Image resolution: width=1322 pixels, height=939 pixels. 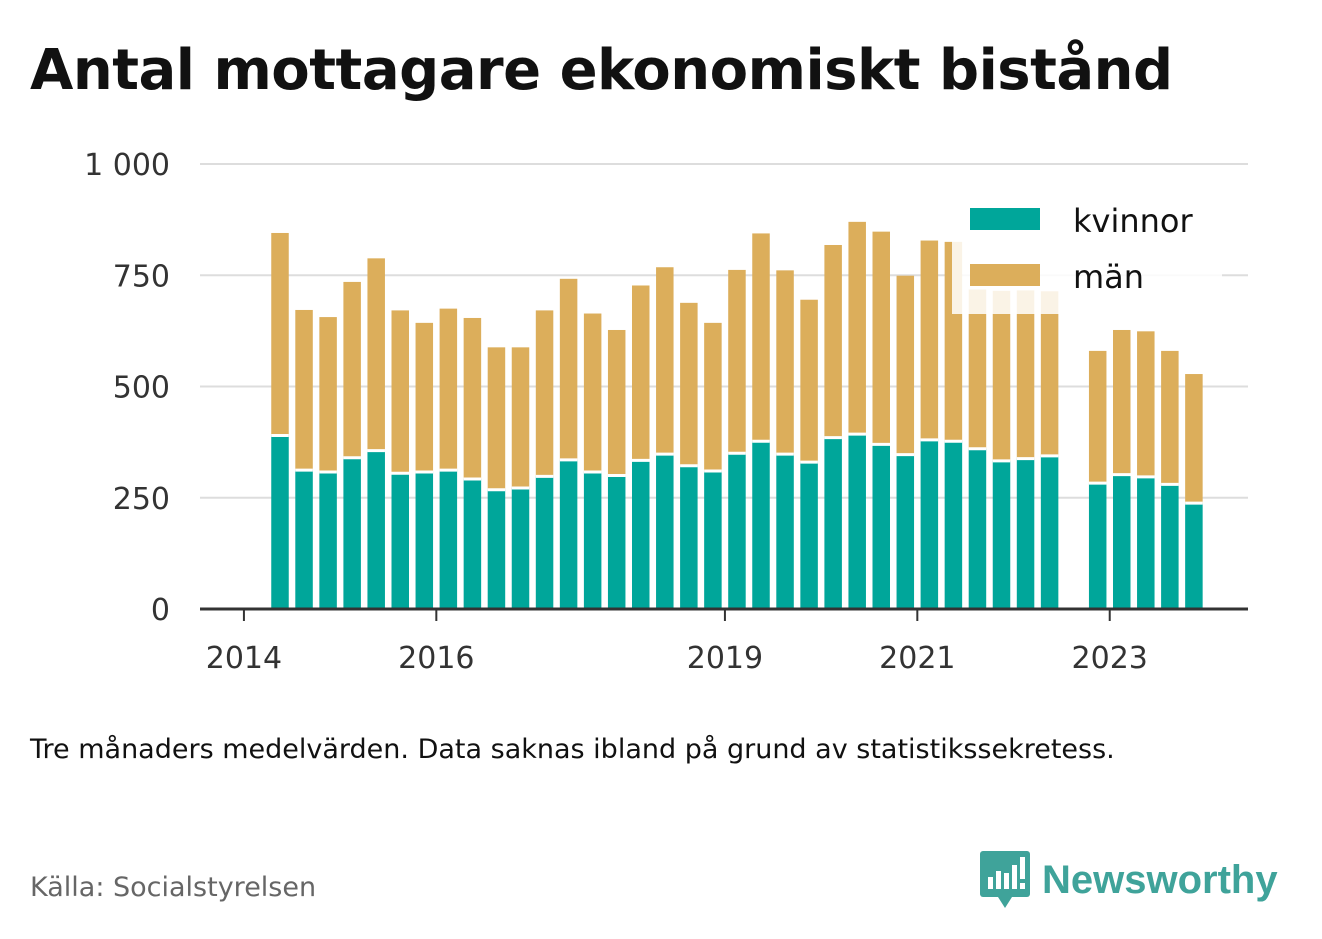 What do you see at coordinates (160, 610) in the screenshot?
I see `y-tick-label: 0` at bounding box center [160, 610].